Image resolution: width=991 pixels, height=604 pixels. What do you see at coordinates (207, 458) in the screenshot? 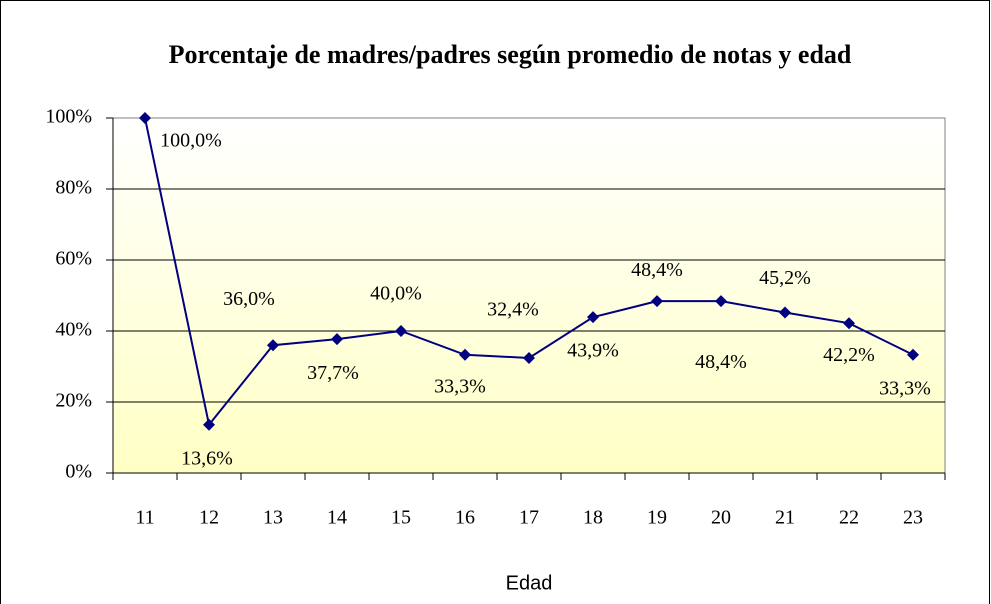
I see `data-label: 13,6%` at bounding box center [207, 458].